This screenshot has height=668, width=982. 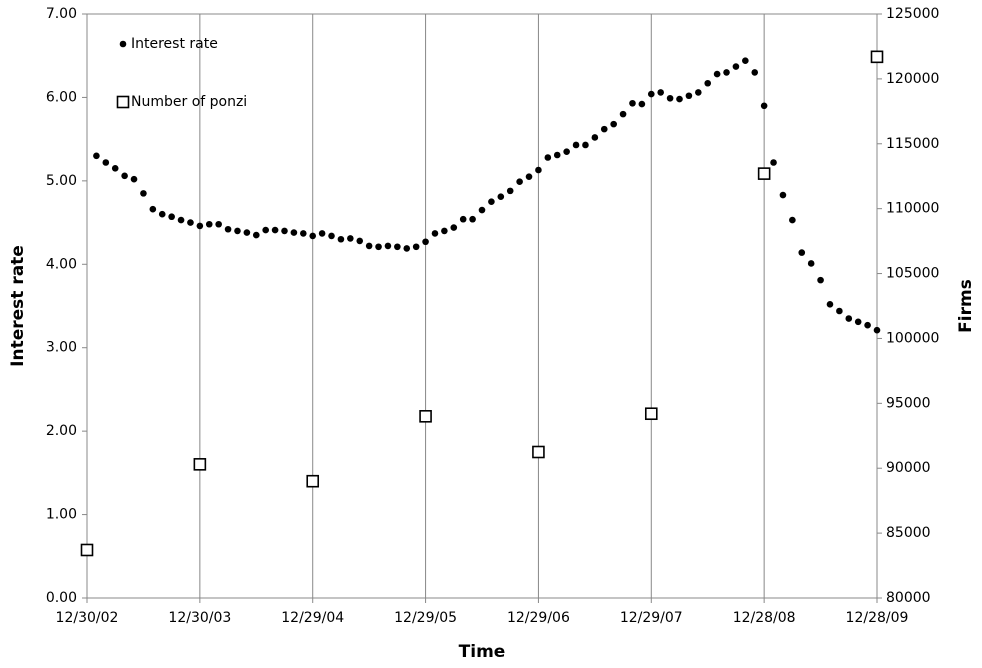 What do you see at coordinates (61, 181) in the screenshot?
I see `y-tick-label: 5.00` at bounding box center [61, 181].